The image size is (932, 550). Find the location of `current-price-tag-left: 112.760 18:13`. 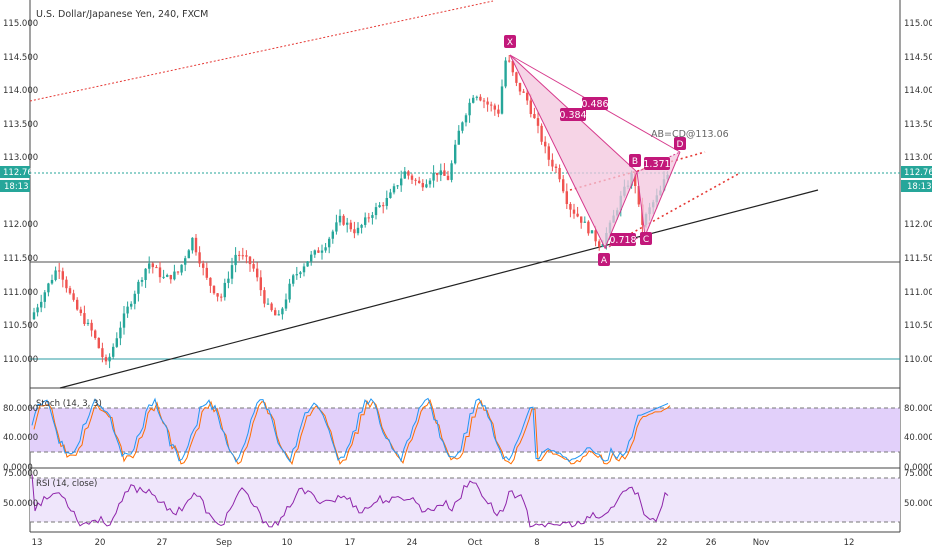

current-price-tag-left: 112.760 18:13 is located at coordinates (19, 179).